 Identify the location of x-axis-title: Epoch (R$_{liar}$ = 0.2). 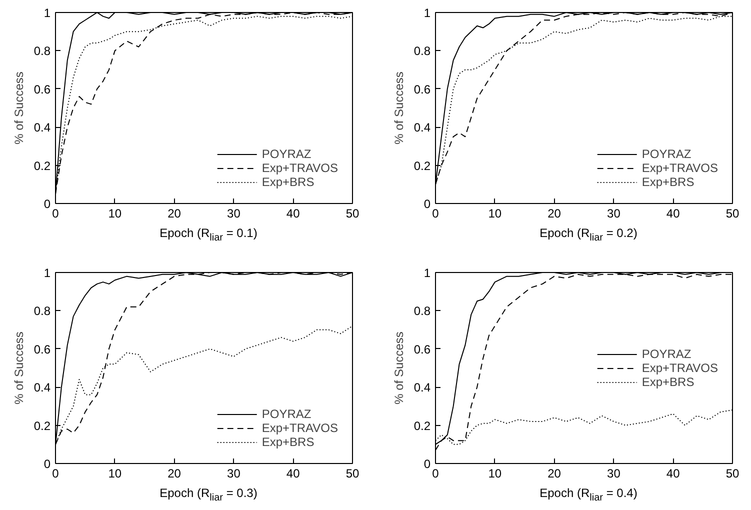
(588, 235).